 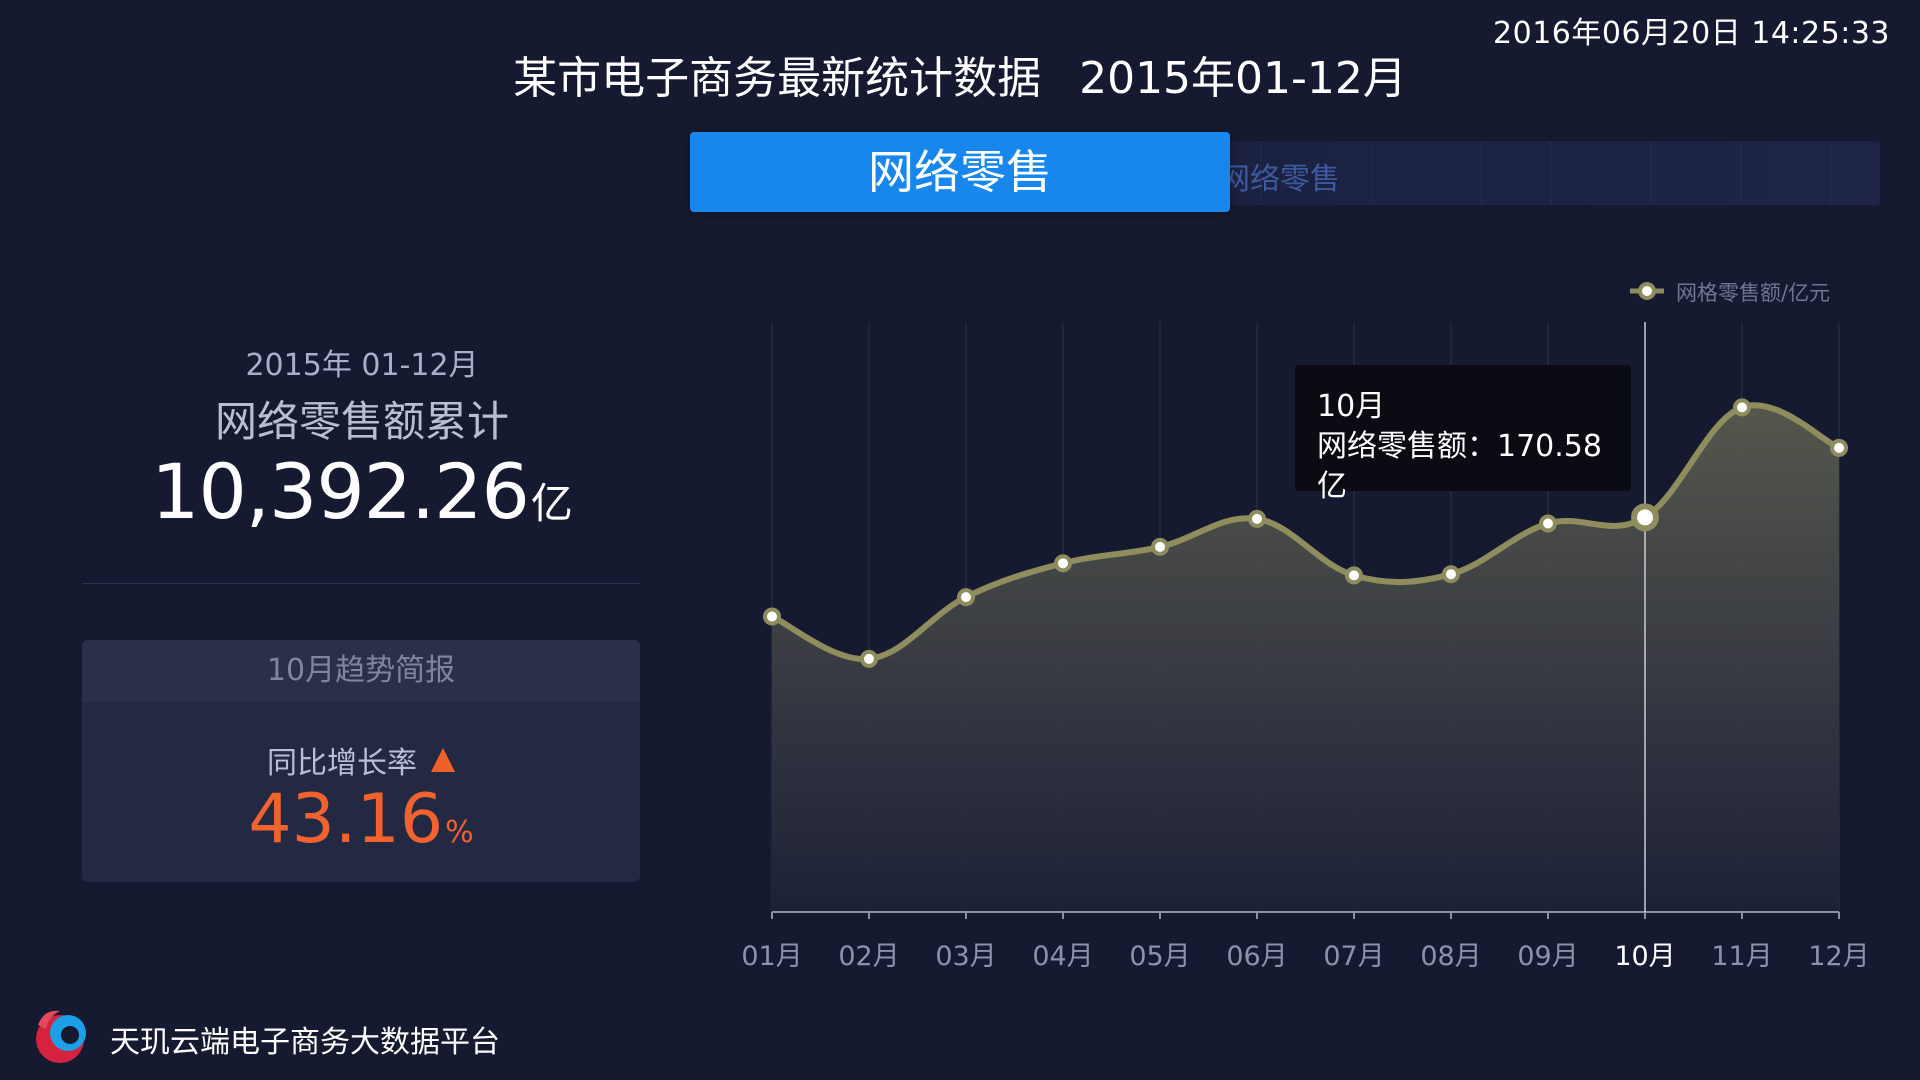 What do you see at coordinates (868, 956) in the screenshot?
I see `x-label-02月: 02月` at bounding box center [868, 956].